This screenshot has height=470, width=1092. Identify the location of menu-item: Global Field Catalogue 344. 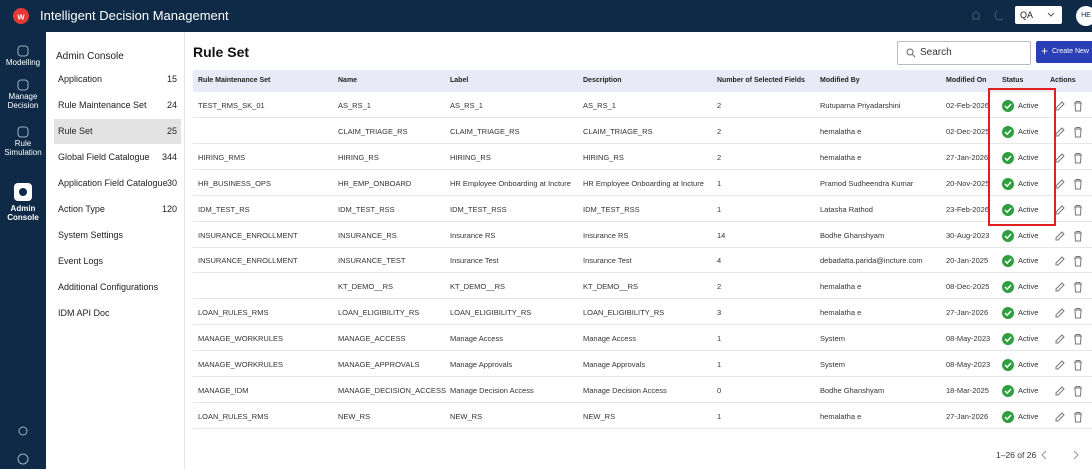
(117, 157).